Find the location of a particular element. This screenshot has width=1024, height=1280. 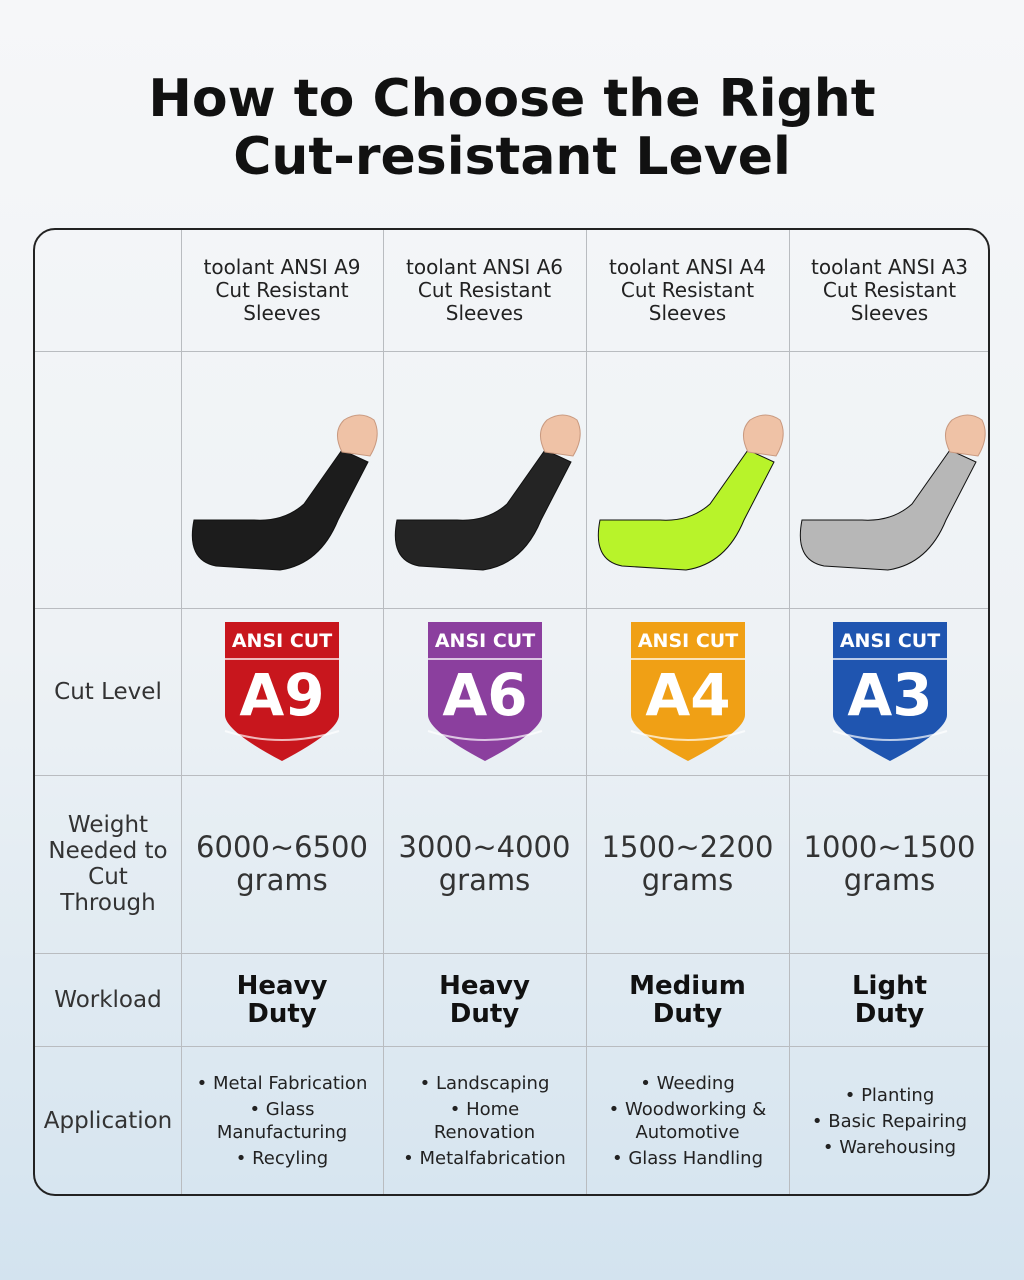

badge-level: A6 is located at coordinates (484, 695).